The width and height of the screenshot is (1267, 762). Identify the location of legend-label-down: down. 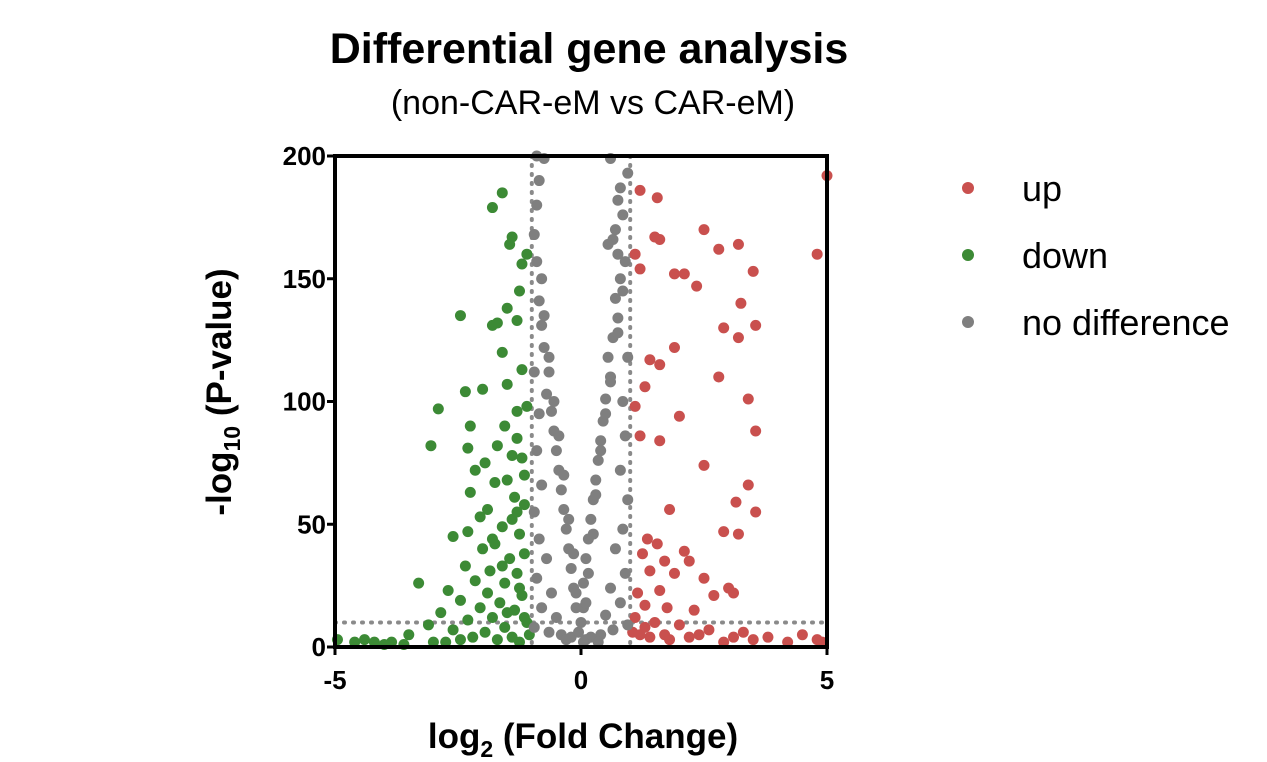
(1065, 255).